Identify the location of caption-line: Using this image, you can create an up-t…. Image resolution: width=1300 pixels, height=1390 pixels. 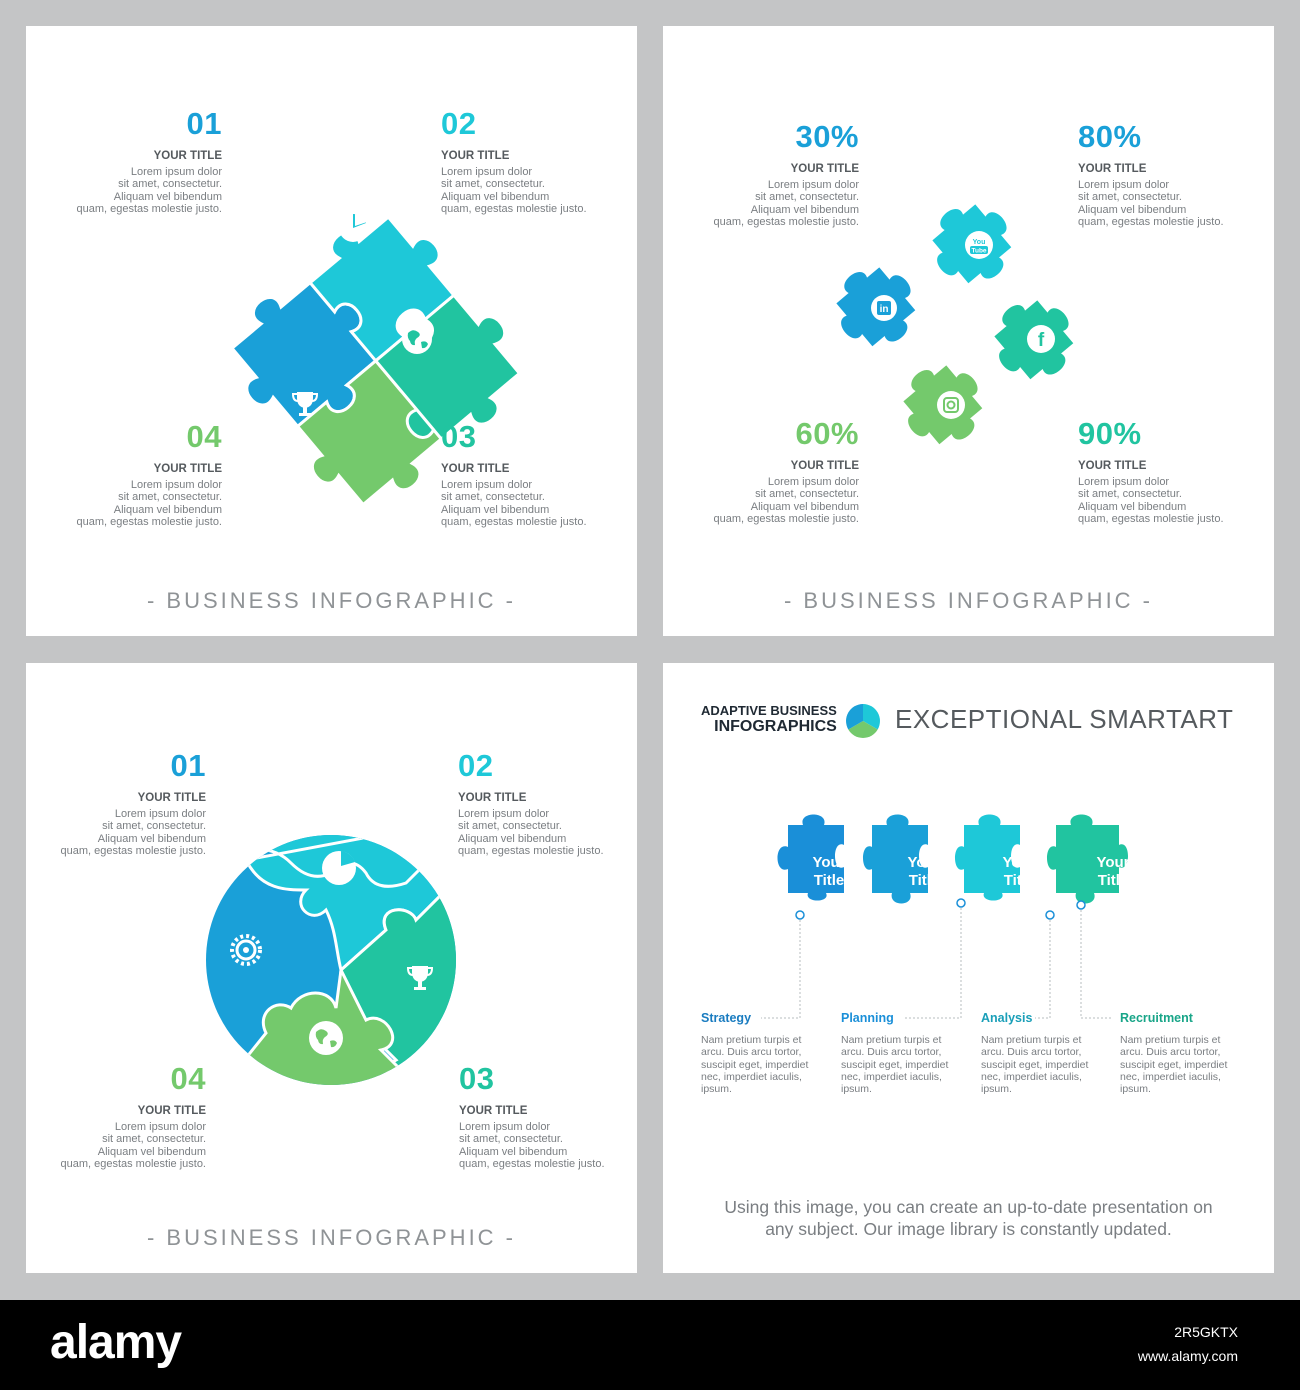
(968, 1207).